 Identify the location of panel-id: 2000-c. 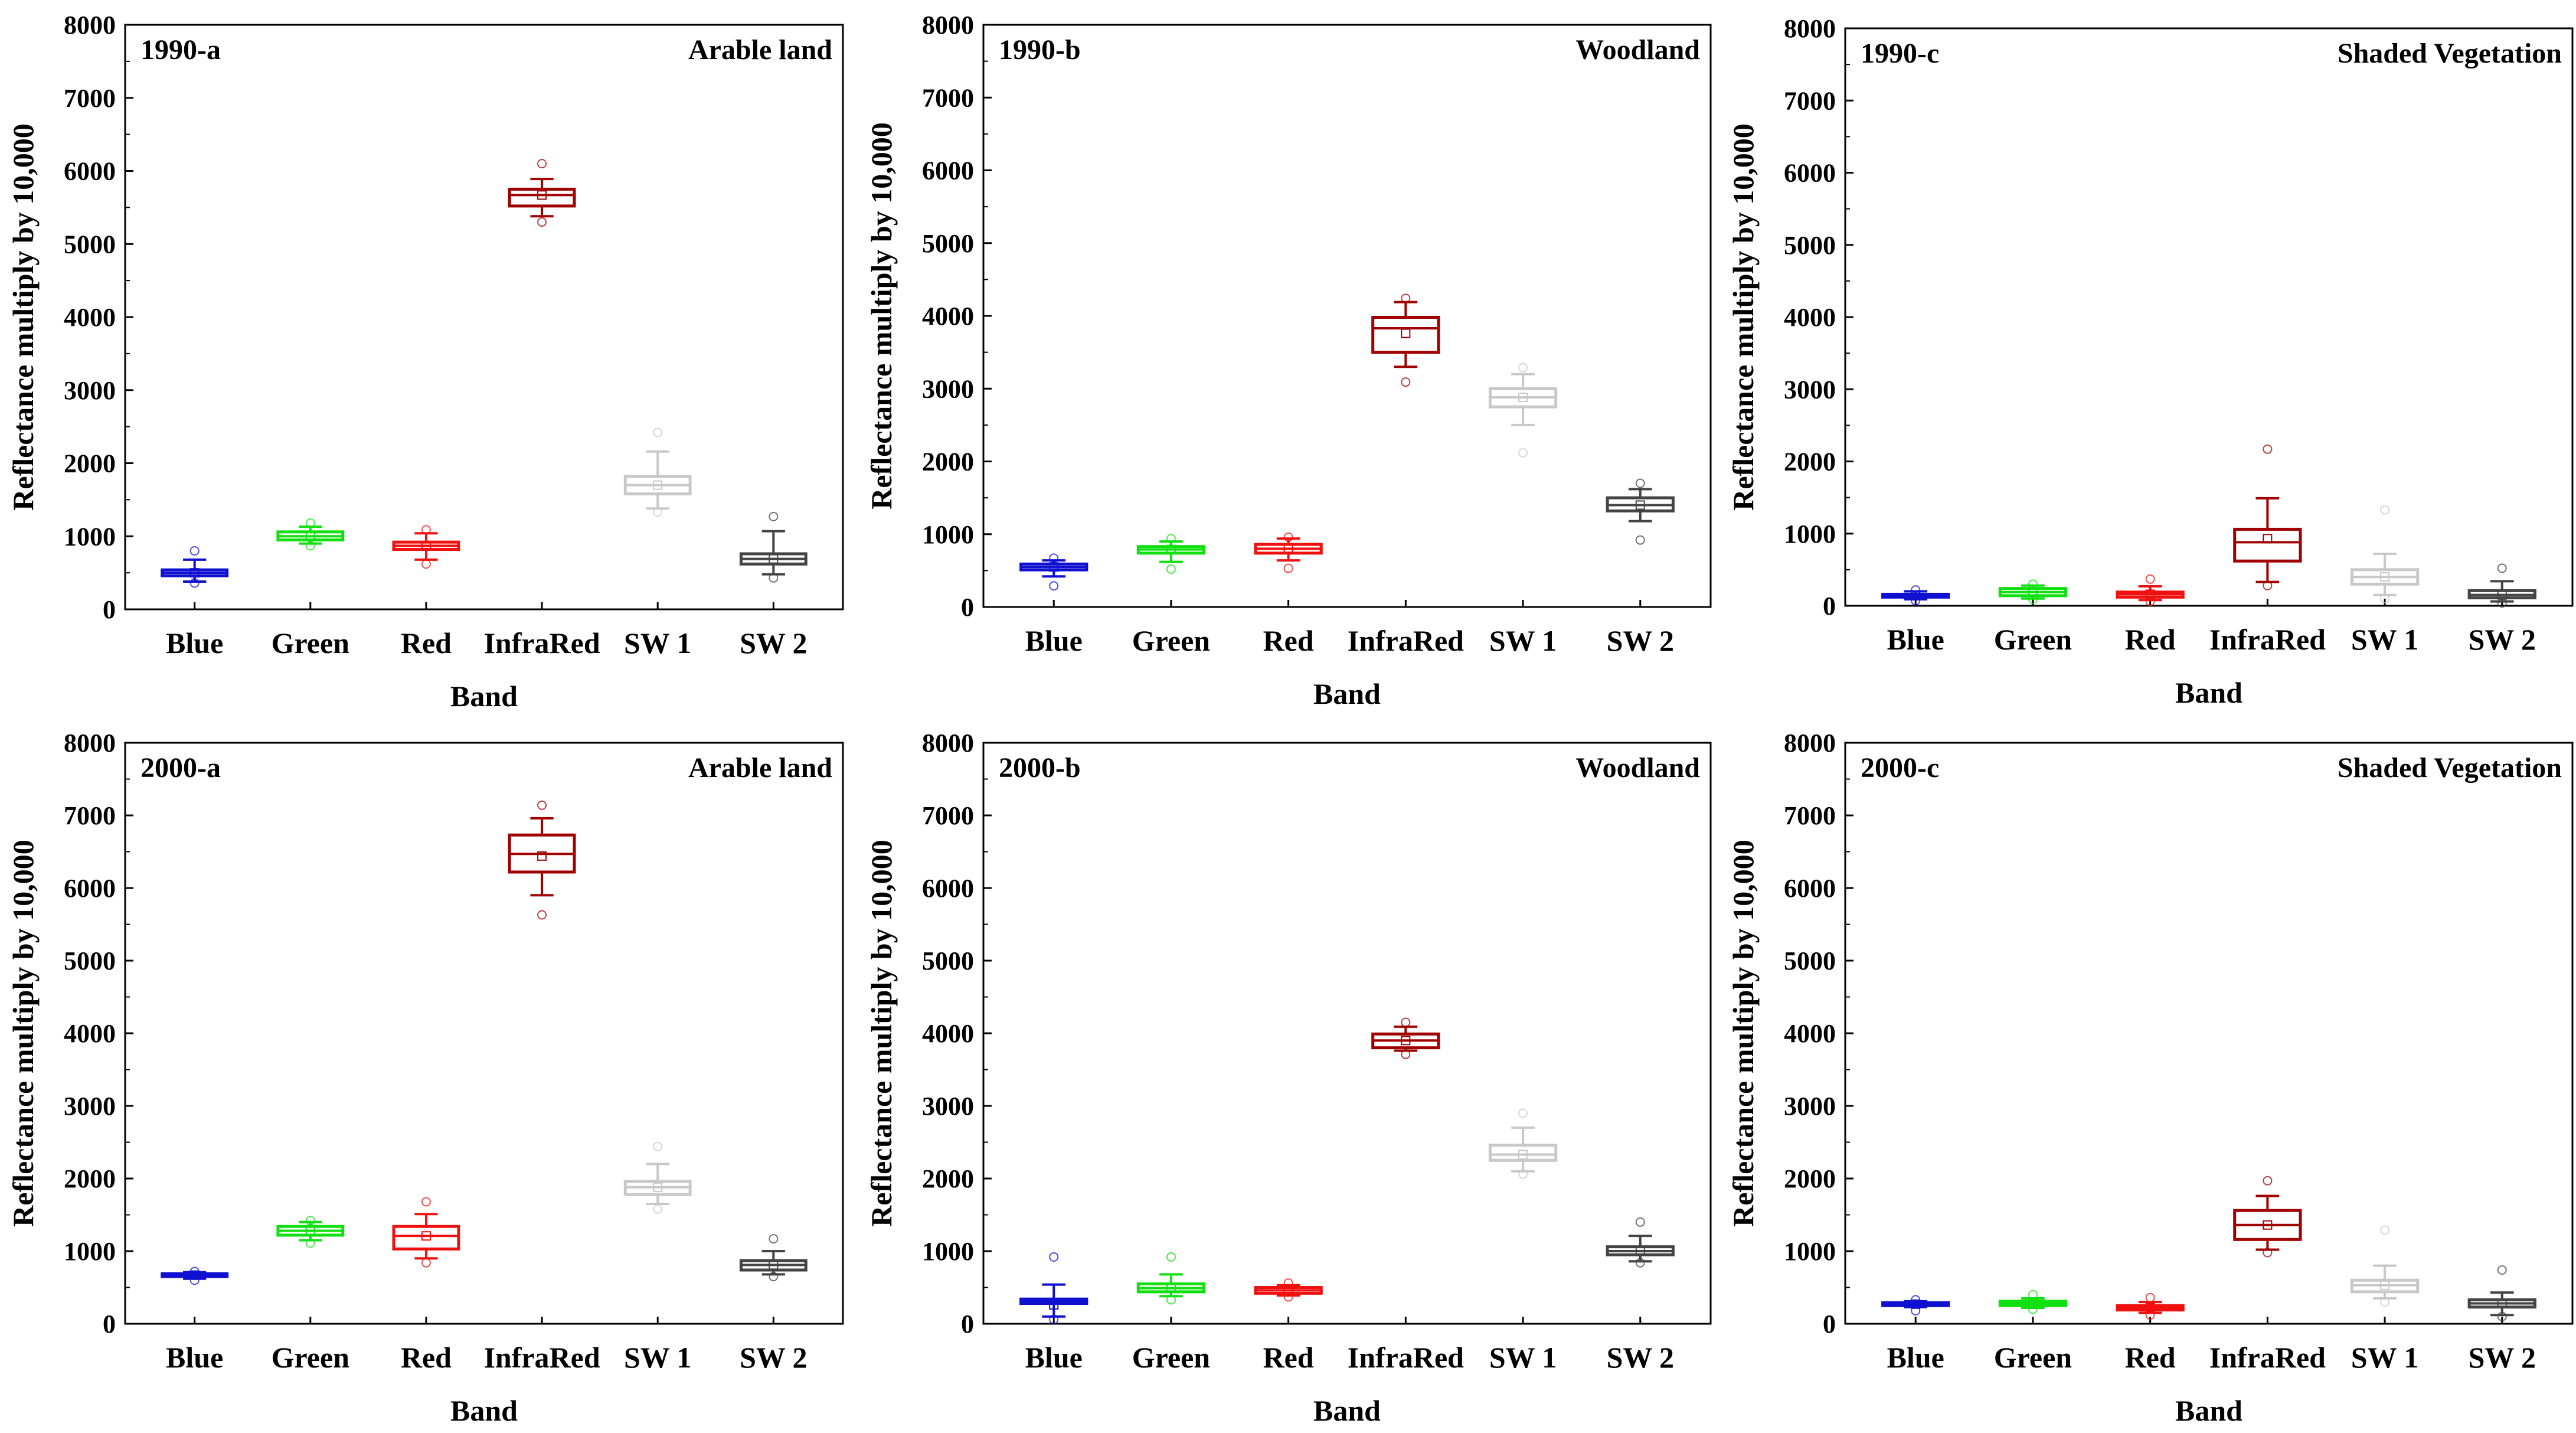
(1900, 768).